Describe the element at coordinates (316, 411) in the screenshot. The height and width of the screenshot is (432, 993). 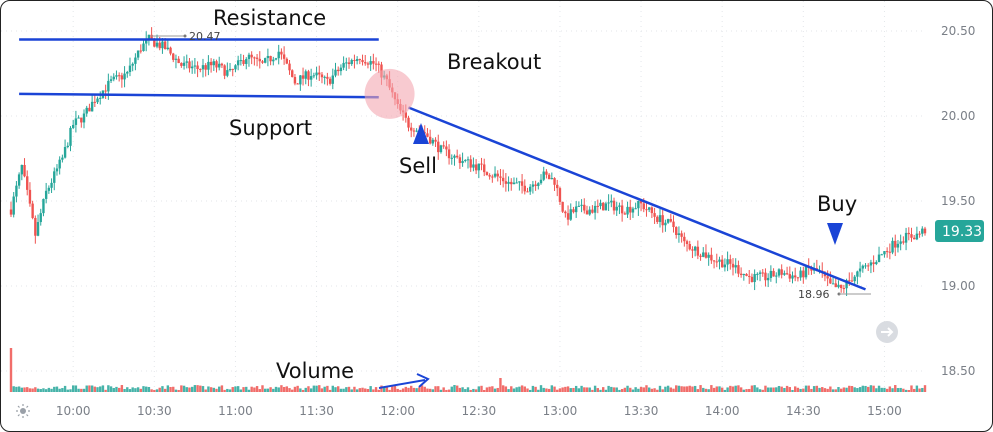
I see `x-tick-label: 11:30` at that location.